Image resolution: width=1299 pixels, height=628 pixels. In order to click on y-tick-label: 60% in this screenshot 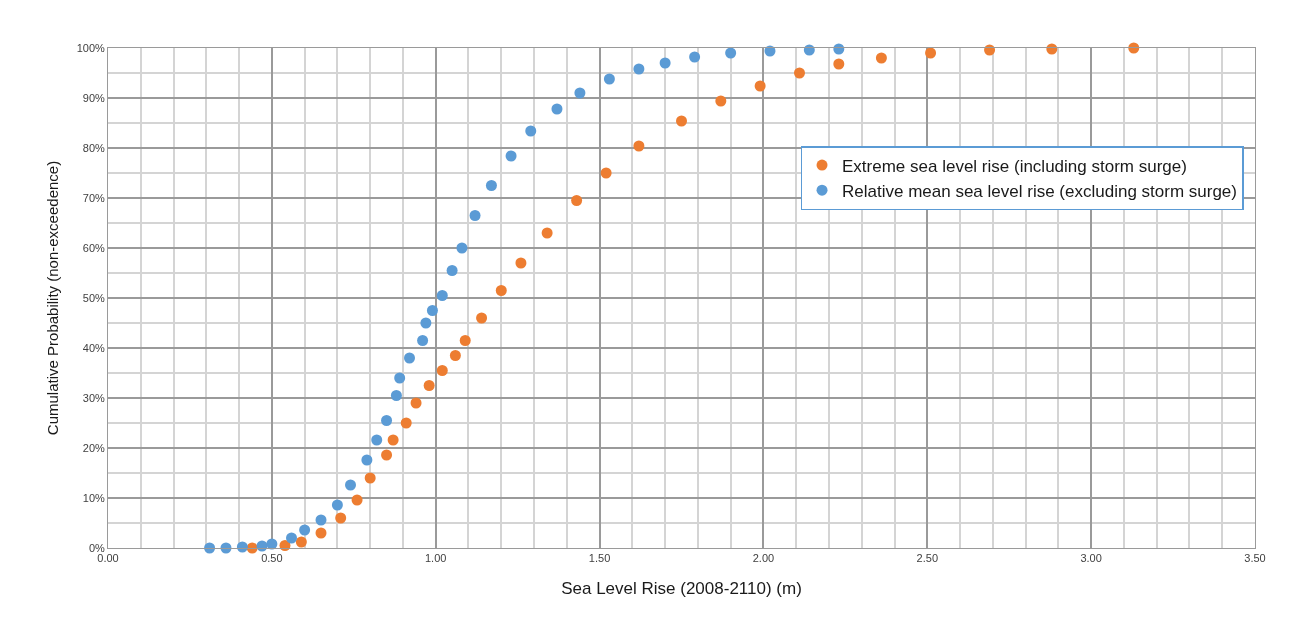, I will do `click(93, 247)`.